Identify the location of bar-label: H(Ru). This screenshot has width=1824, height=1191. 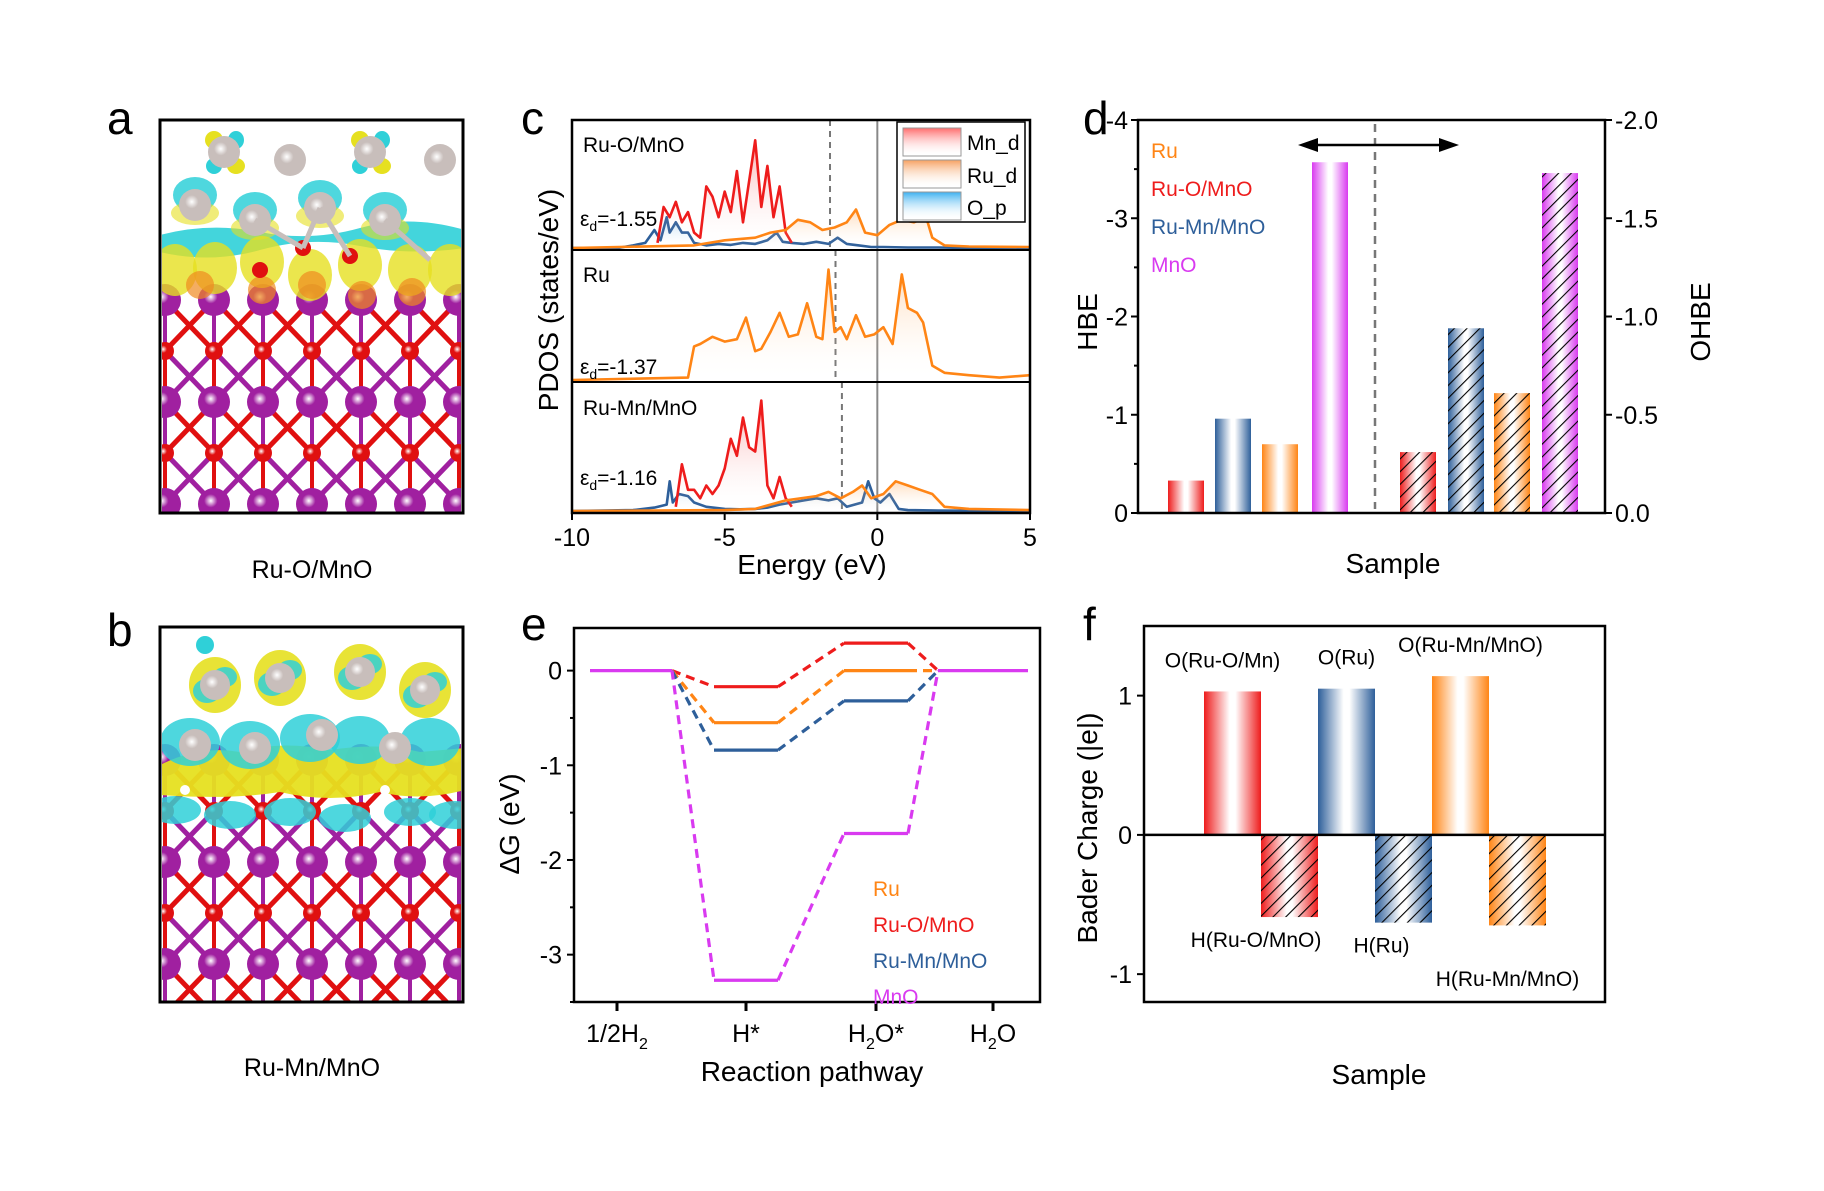
(1382, 946).